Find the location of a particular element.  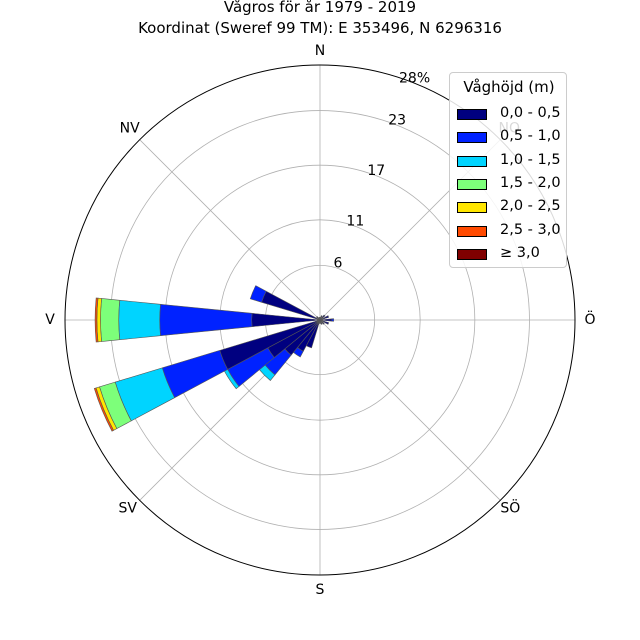

bar-247.5-bin-1 is located at coordinates (195, 374).